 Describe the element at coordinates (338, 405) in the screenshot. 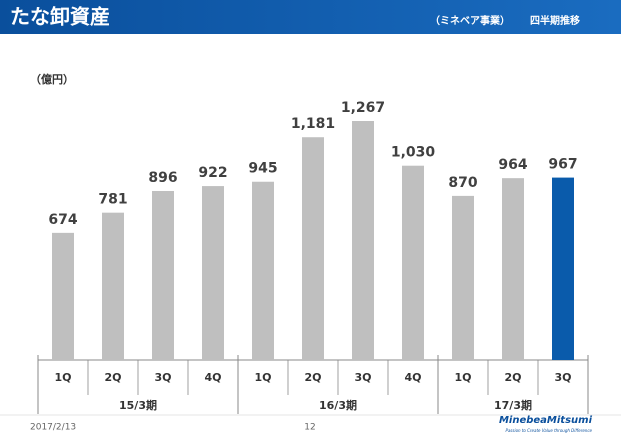

I see `group-label: 16/3期` at that location.